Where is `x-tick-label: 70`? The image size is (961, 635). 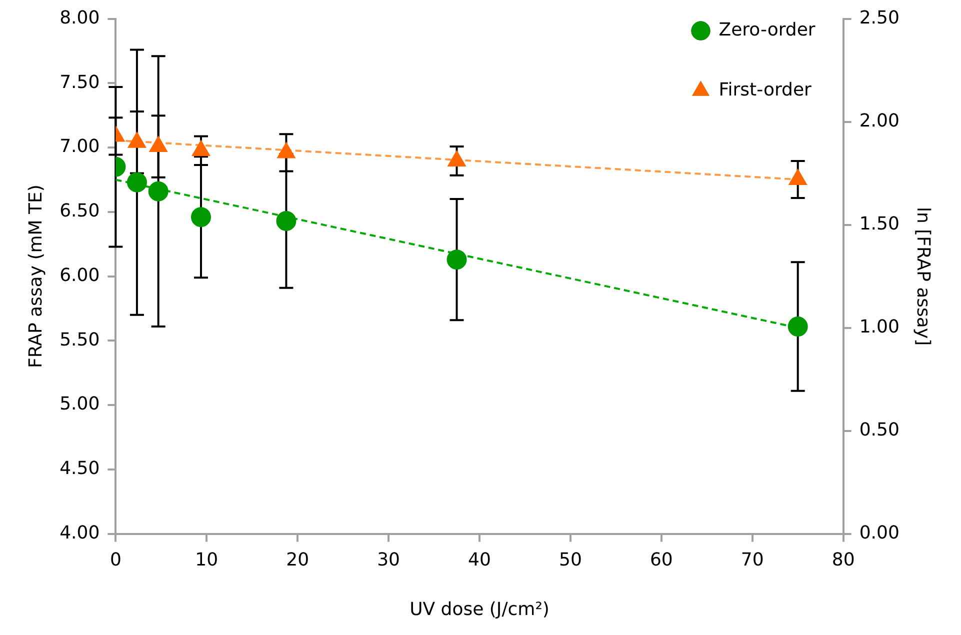 x-tick-label: 70 is located at coordinates (752, 559).